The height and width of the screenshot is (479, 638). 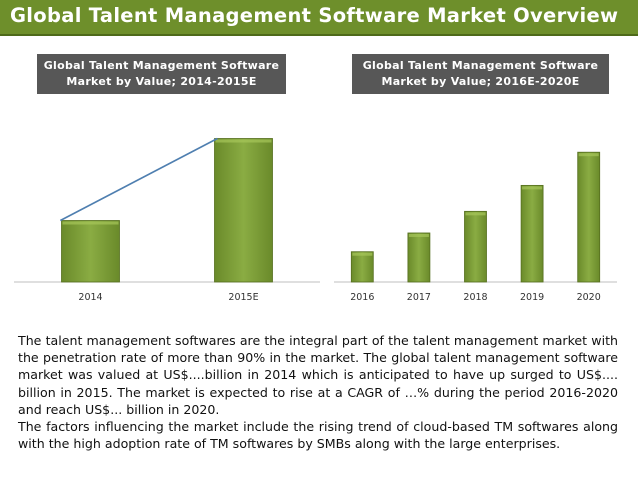 I want to click on chart-left-trendline, so click(x=138, y=179).